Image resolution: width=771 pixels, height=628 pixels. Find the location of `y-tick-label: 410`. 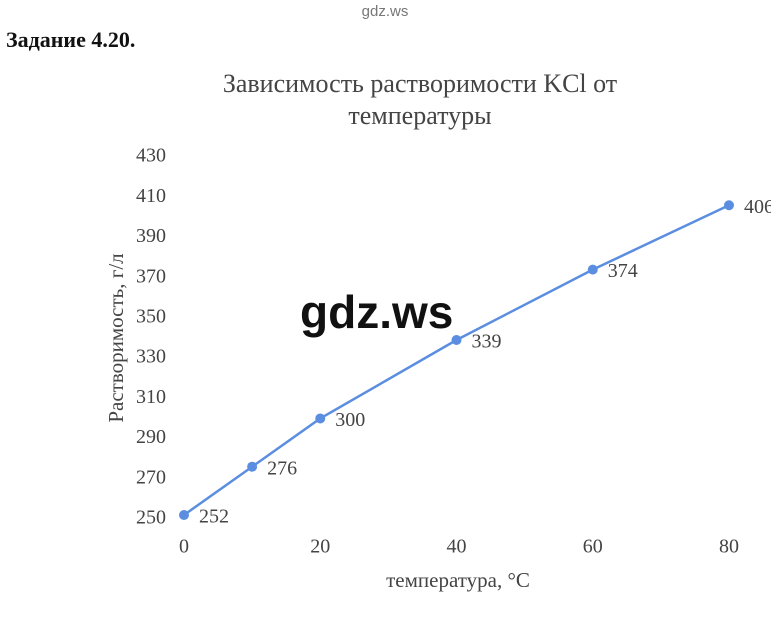

y-tick-label: 410 is located at coordinates (151, 196).